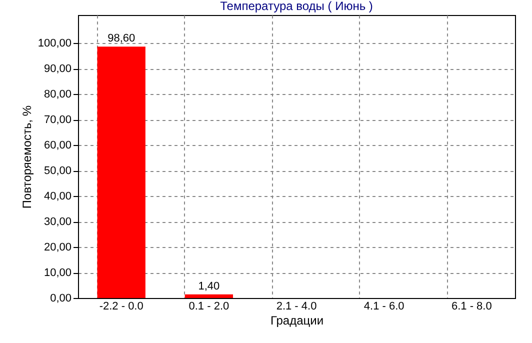 This screenshot has height=343, width=532. What do you see at coordinates (297, 321) in the screenshot?
I see `x-axis-title: Градации` at bounding box center [297, 321].